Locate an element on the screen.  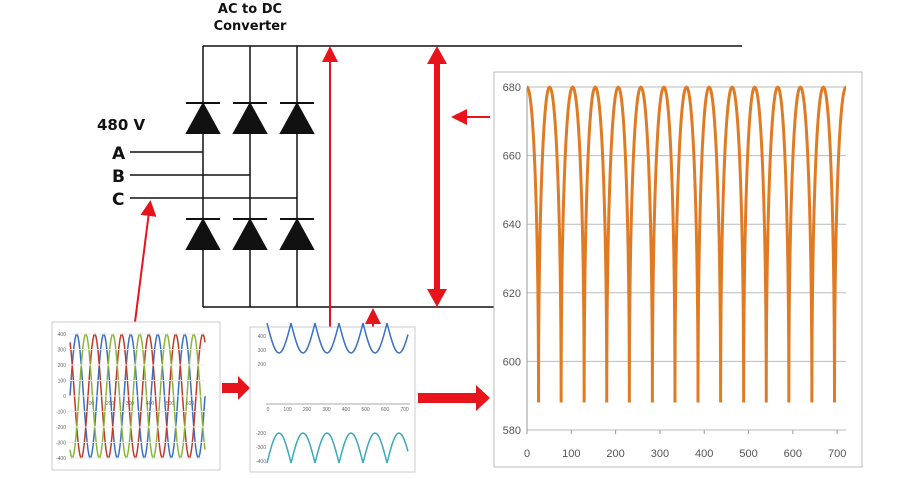
title: AC to DC is located at coordinates (250, 9).